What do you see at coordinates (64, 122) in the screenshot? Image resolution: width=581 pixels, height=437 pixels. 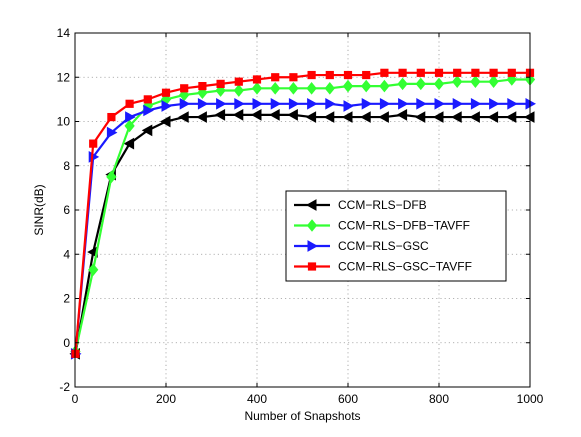 I see `y-tick-label: 10` at bounding box center [64, 122].